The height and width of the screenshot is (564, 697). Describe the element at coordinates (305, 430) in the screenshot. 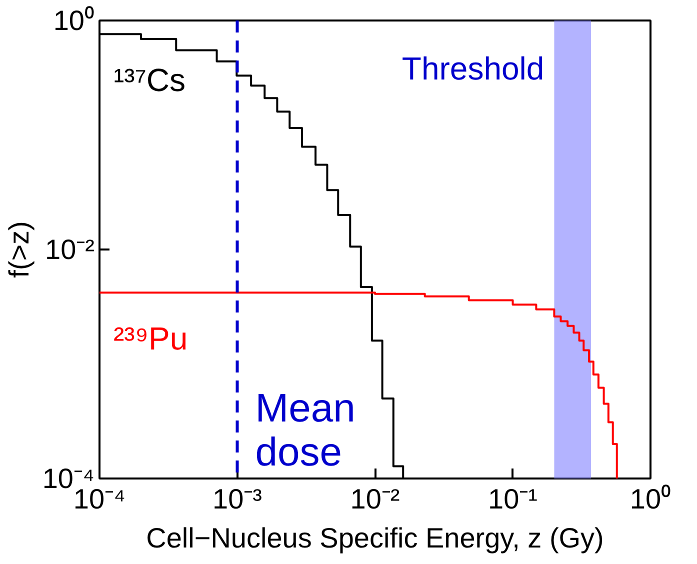

I see `ref-line-label: Mean dose` at that location.